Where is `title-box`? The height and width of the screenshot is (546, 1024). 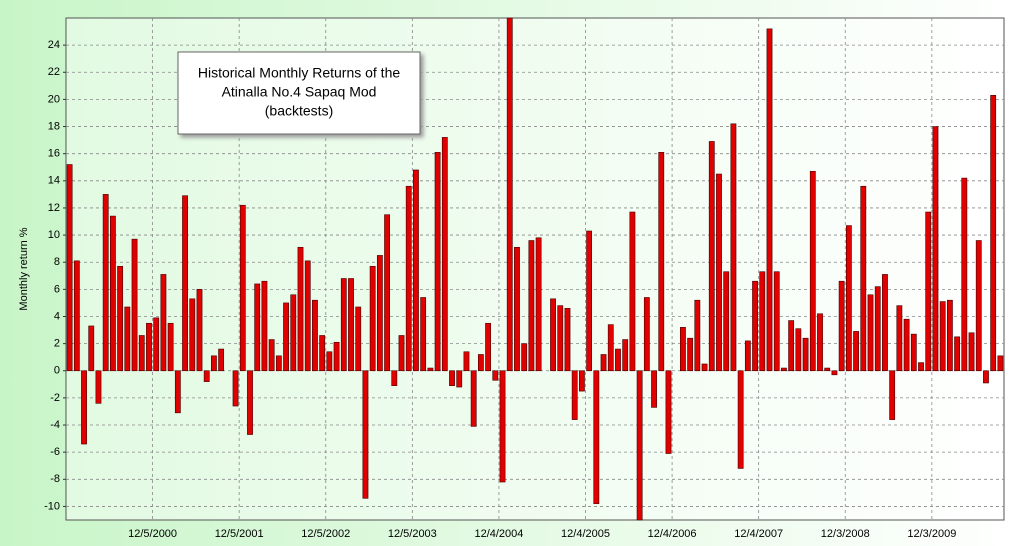
title-box is located at coordinates (299, 93).